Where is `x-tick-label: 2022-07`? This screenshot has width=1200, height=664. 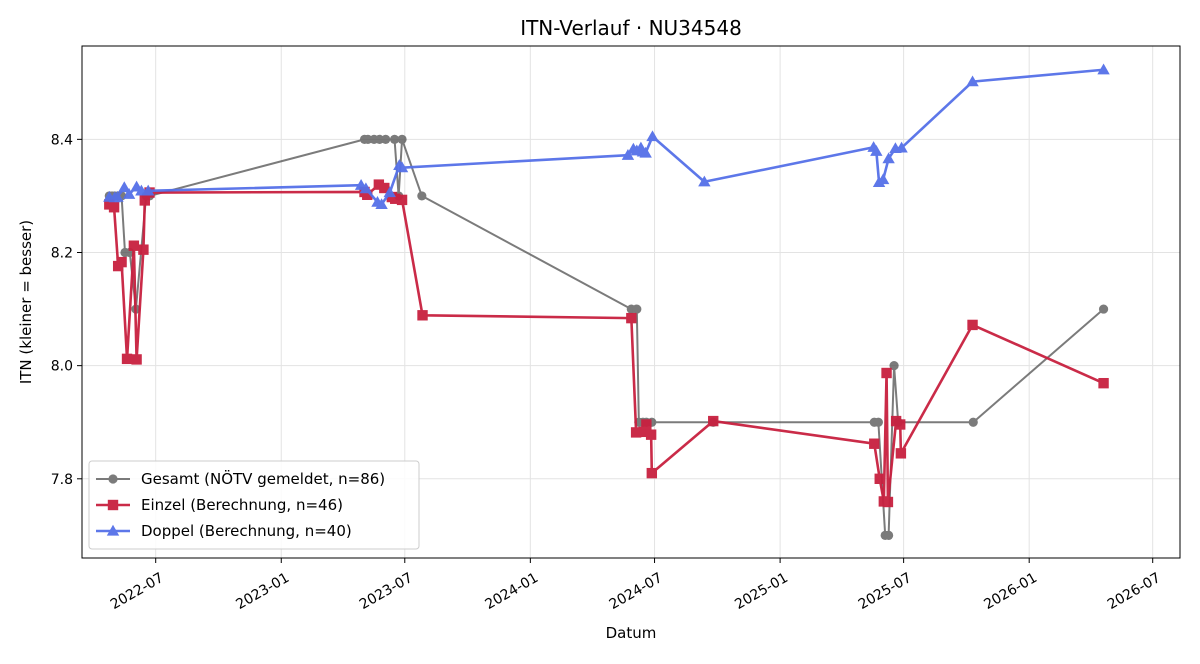 x-tick-label: 2022-07 is located at coordinates (137, 591).